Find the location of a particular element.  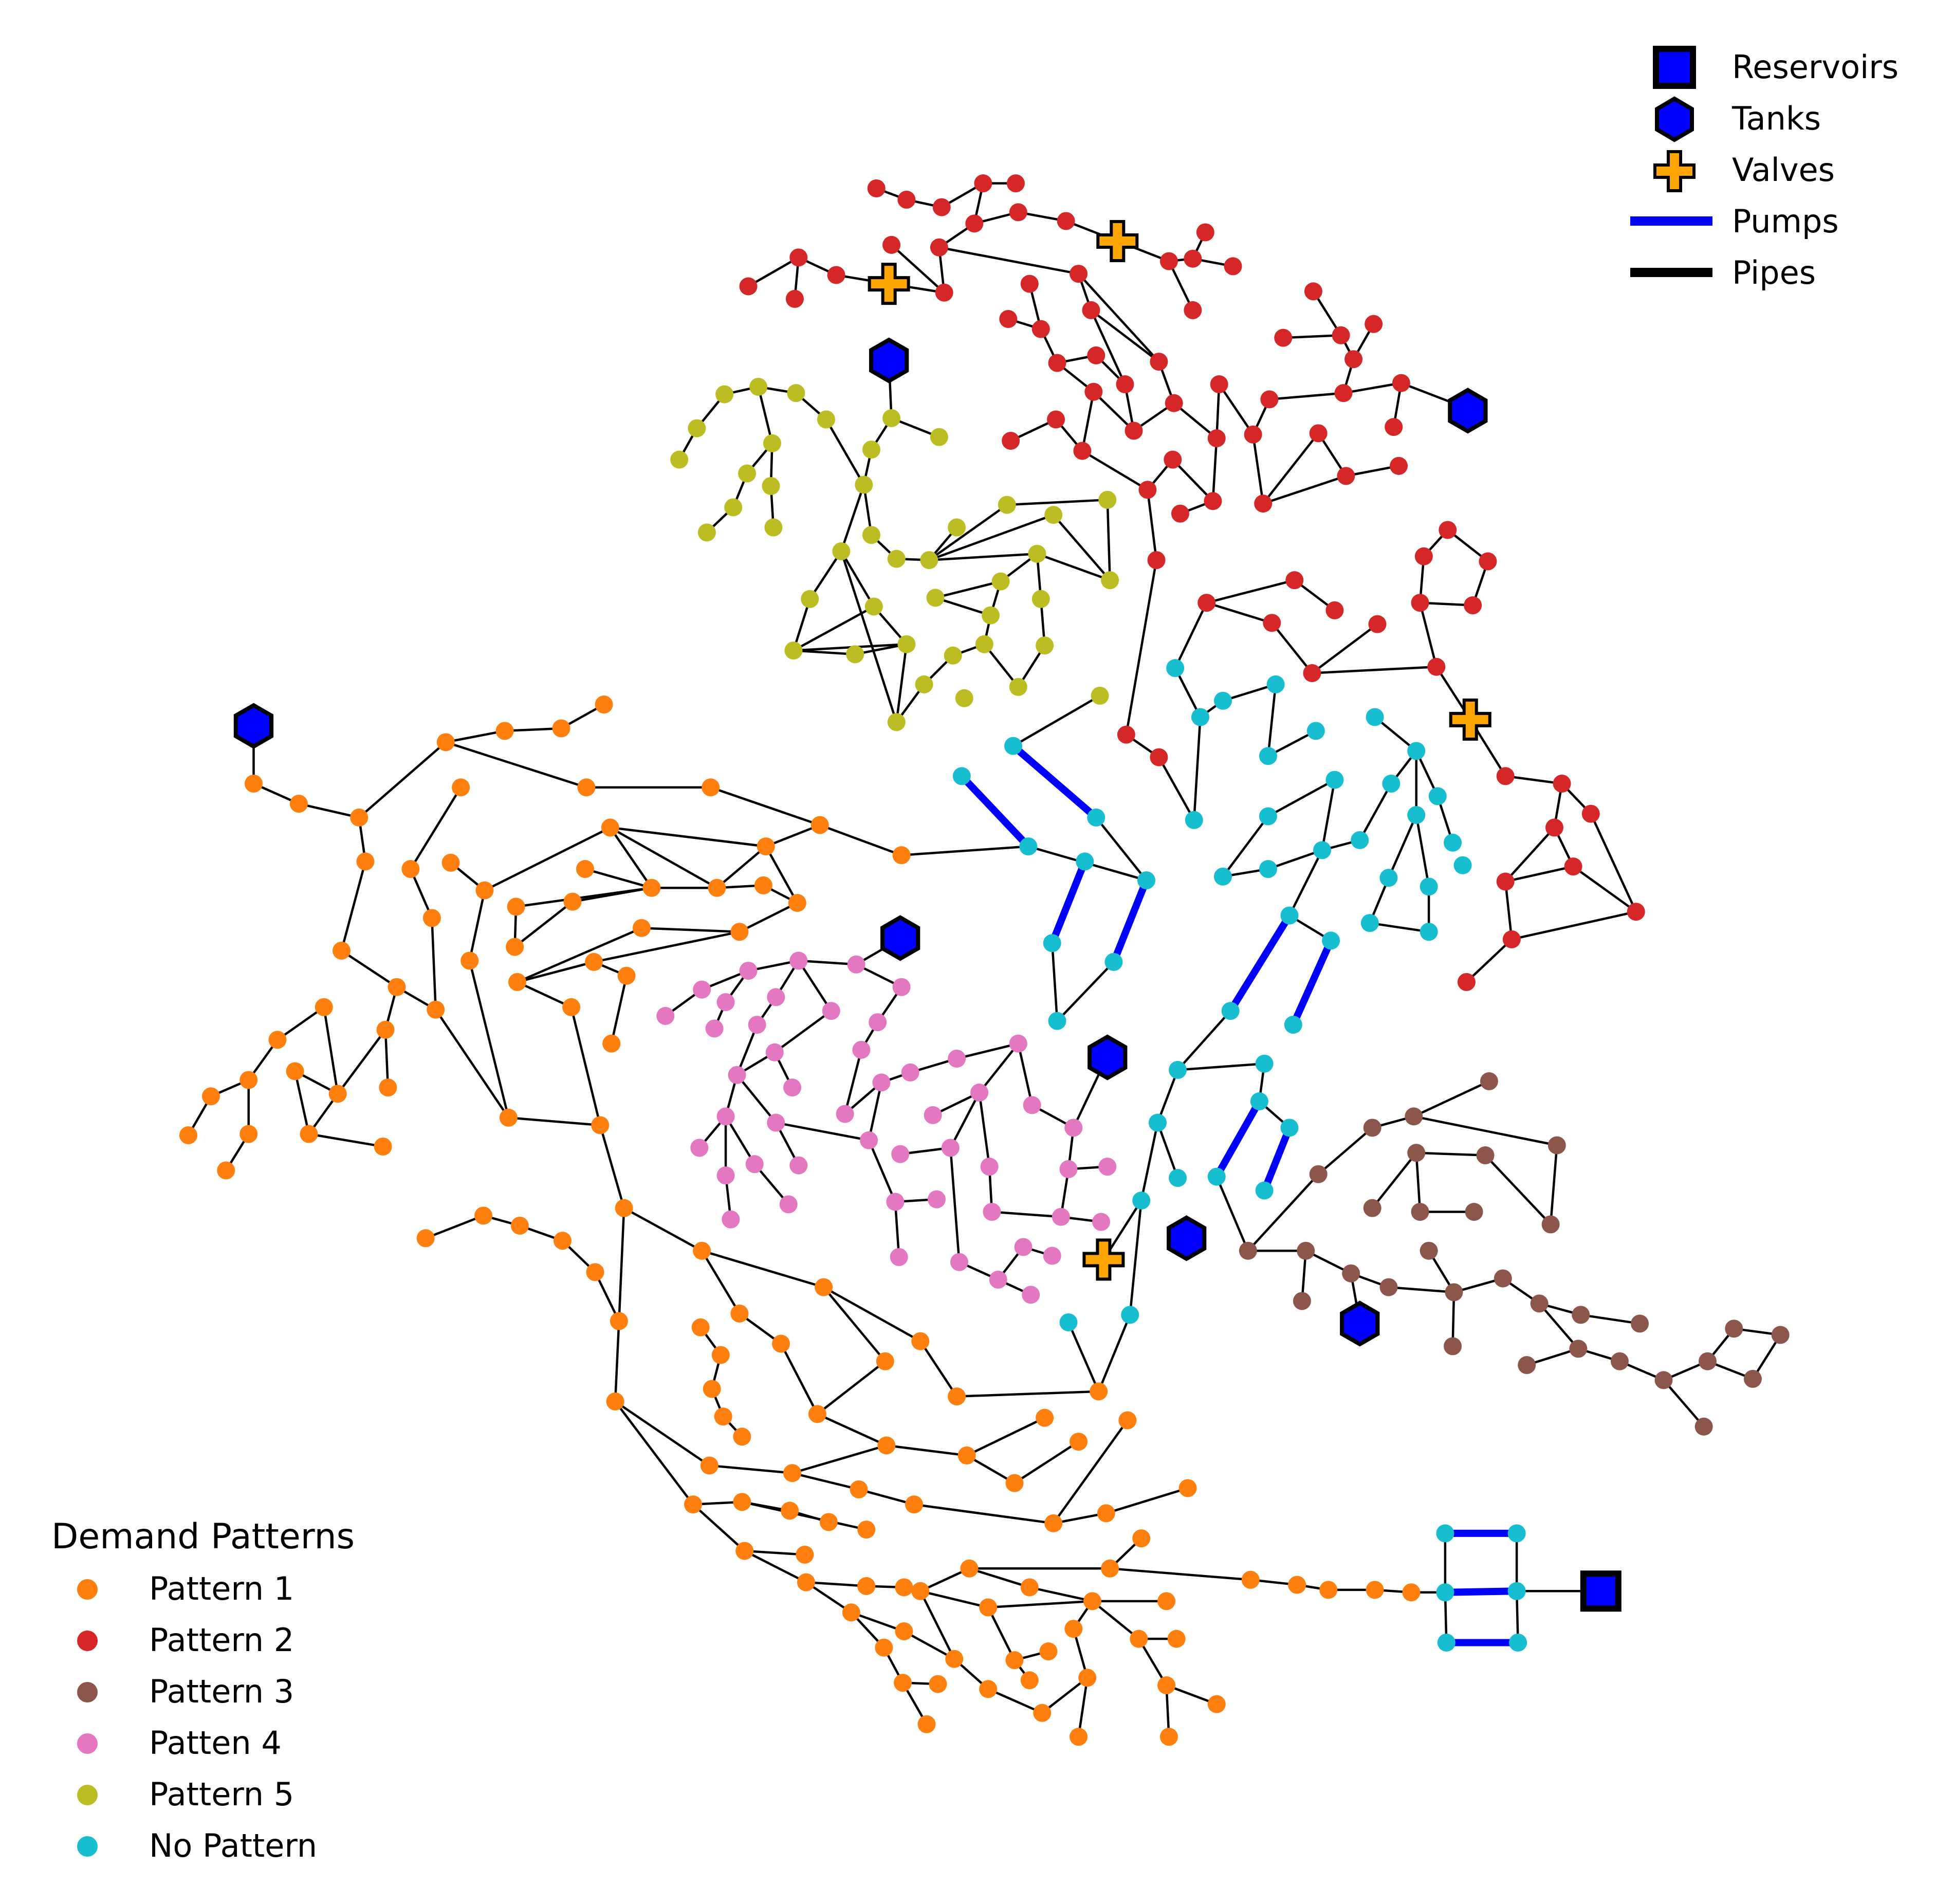

tank-icon is located at coordinates (1187, 1238).